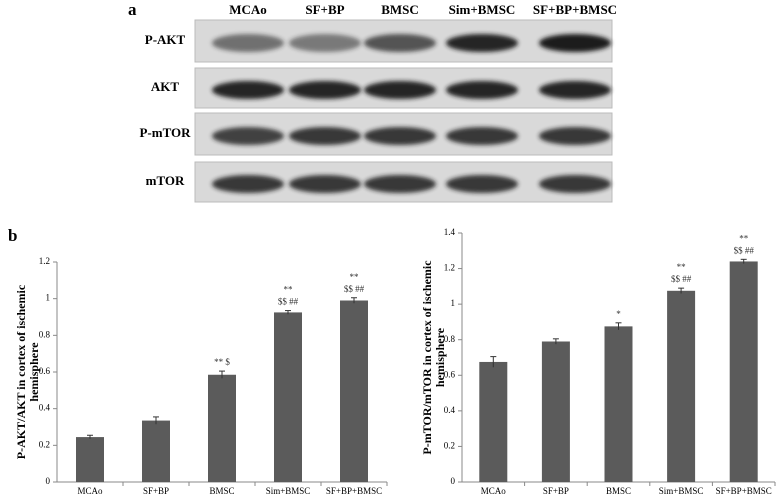  I want to click on lane-label: SF+BP, so click(324, 9).